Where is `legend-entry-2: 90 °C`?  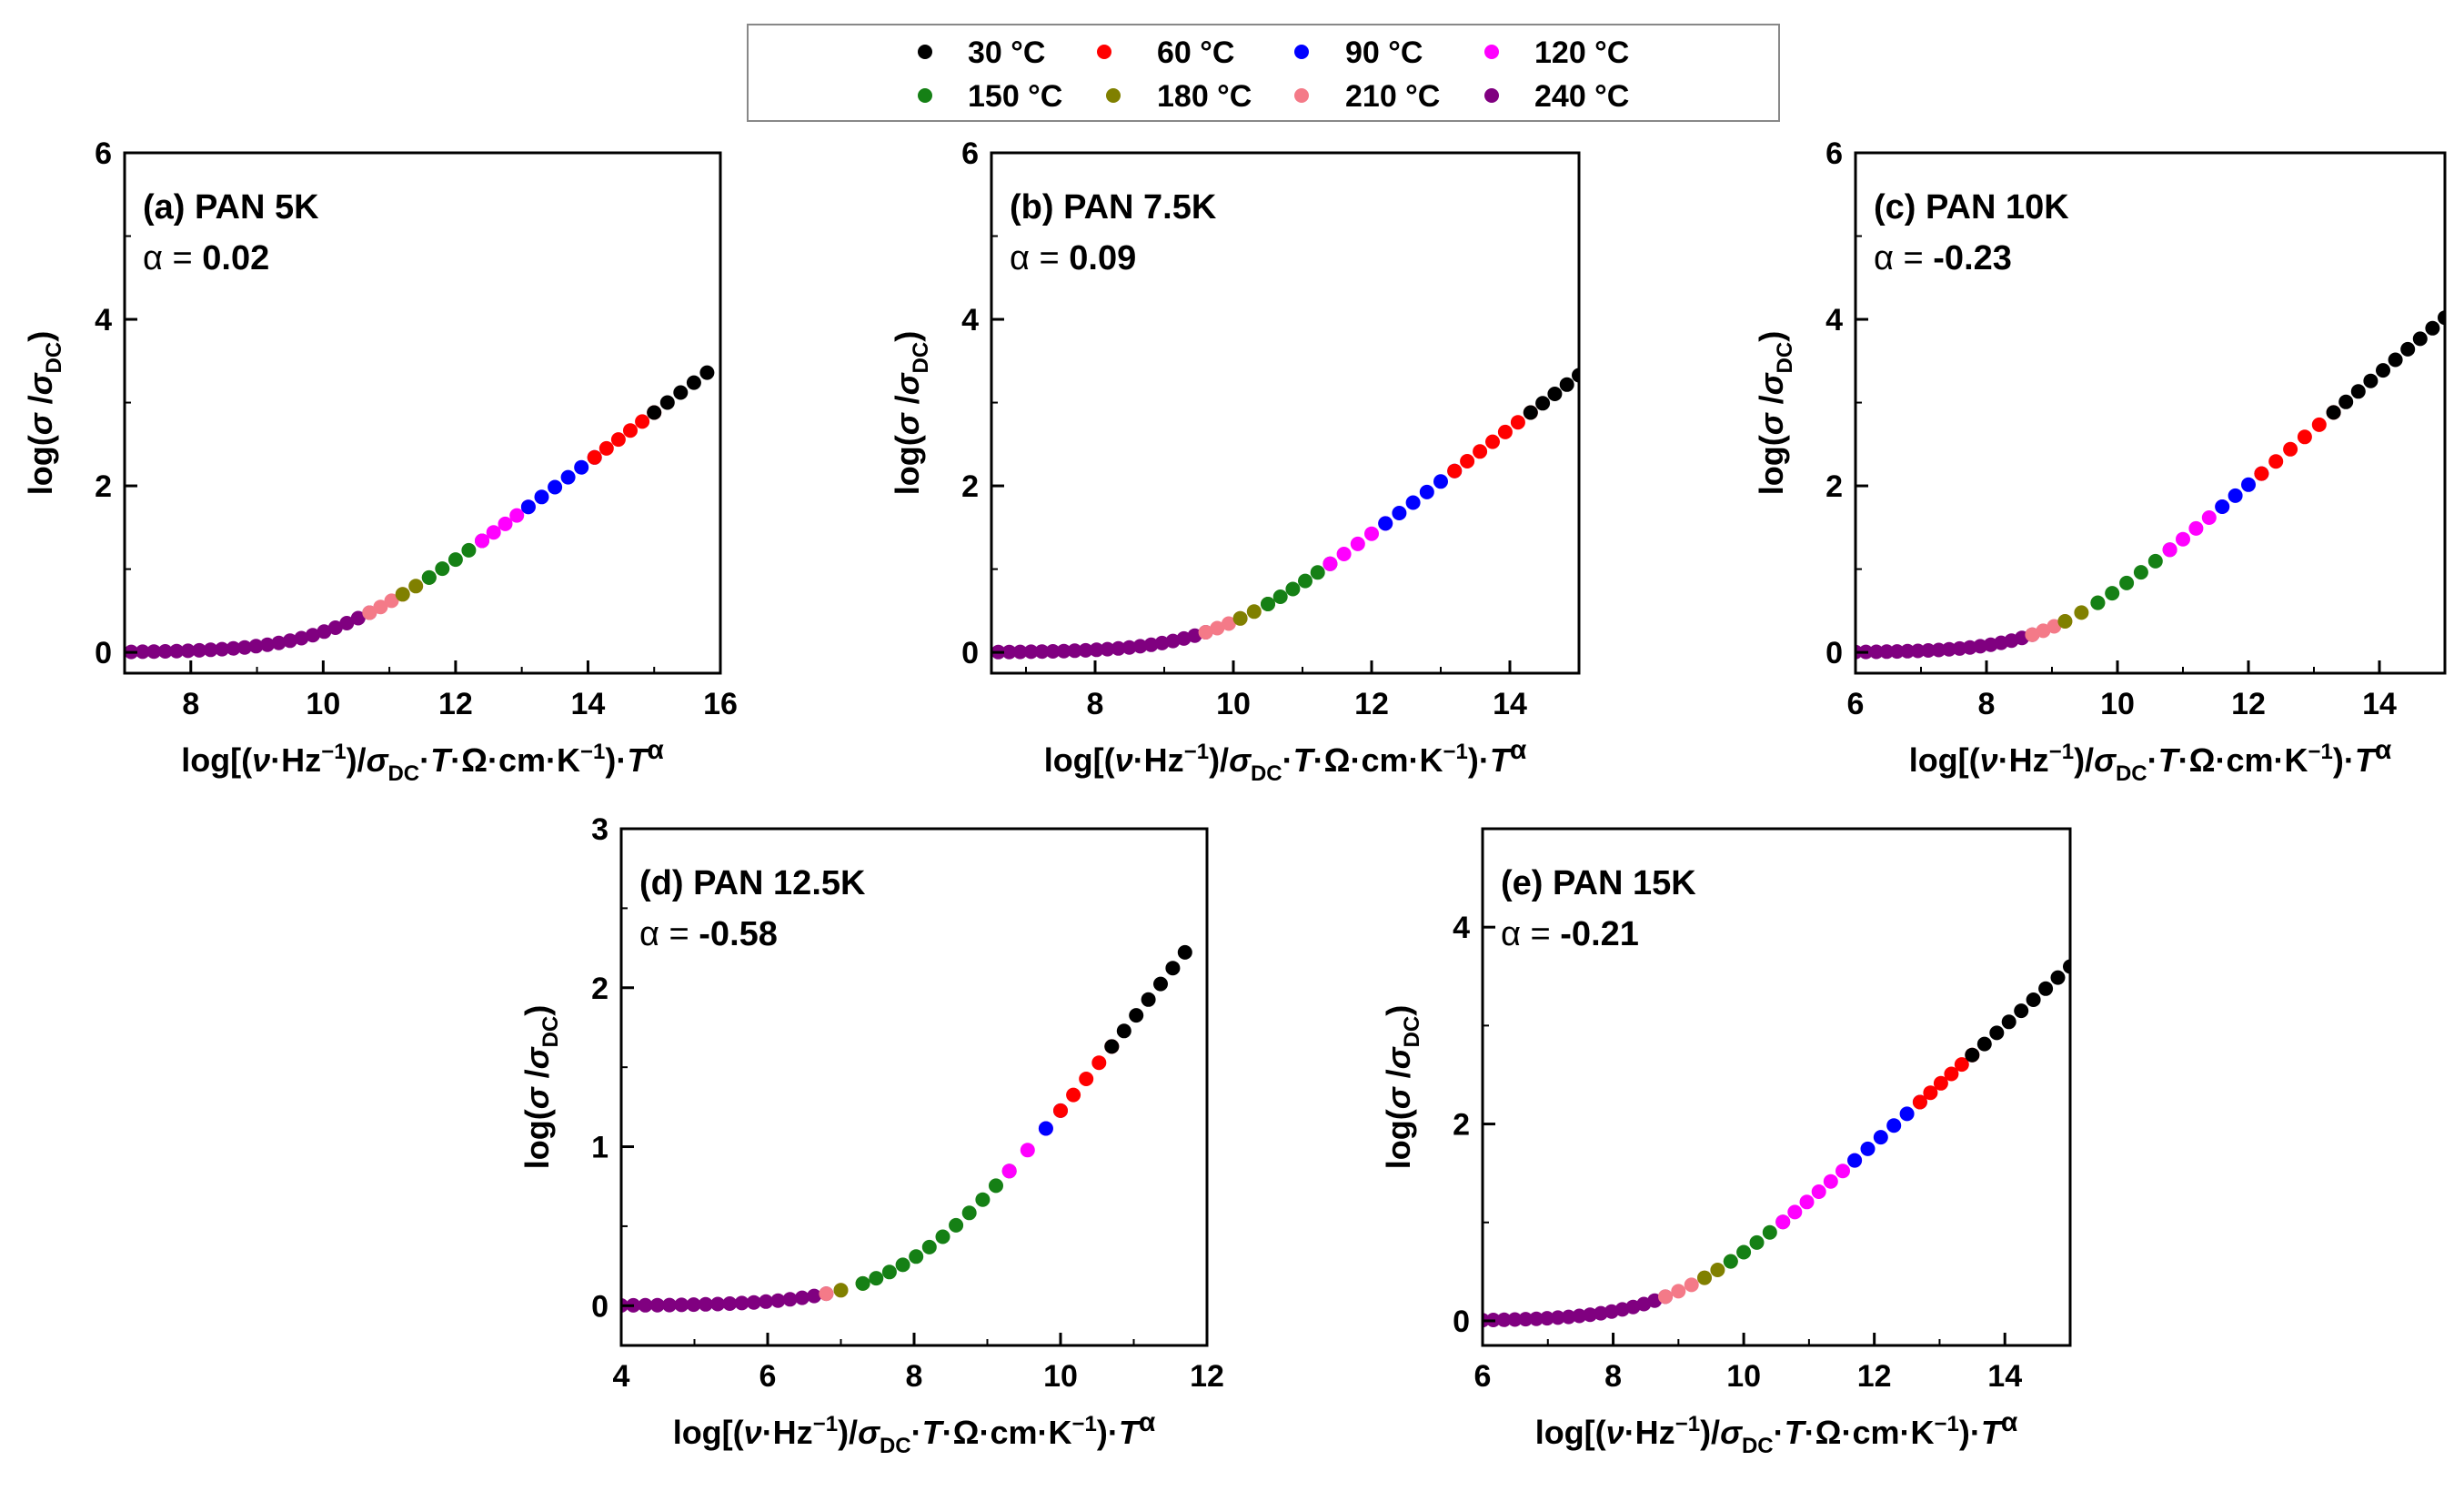 legend-entry-2: 90 °C is located at coordinates (1358, 52).